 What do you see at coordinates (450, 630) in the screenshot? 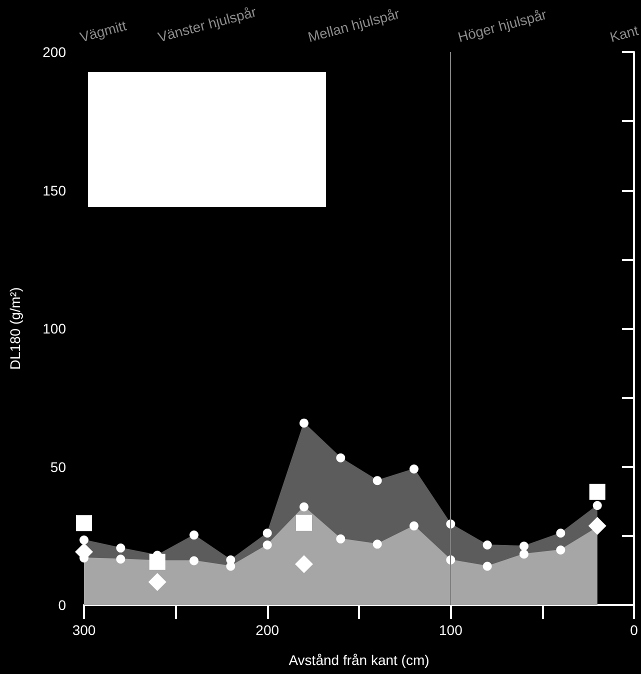
I see `x-tick-label: 100` at bounding box center [450, 630].